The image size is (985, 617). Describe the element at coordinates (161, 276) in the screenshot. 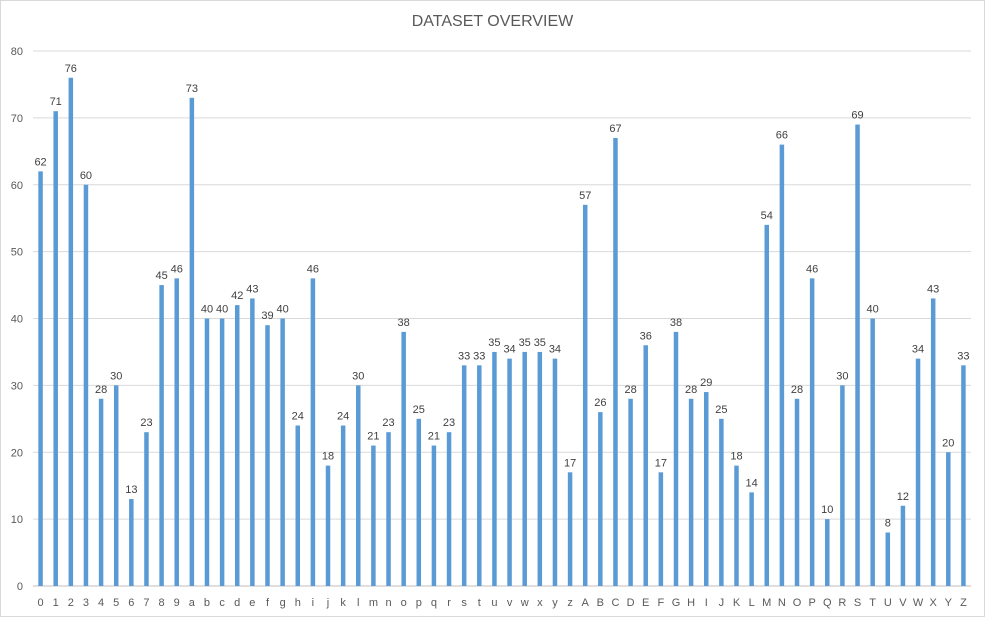

I see `data-label: 45` at that location.